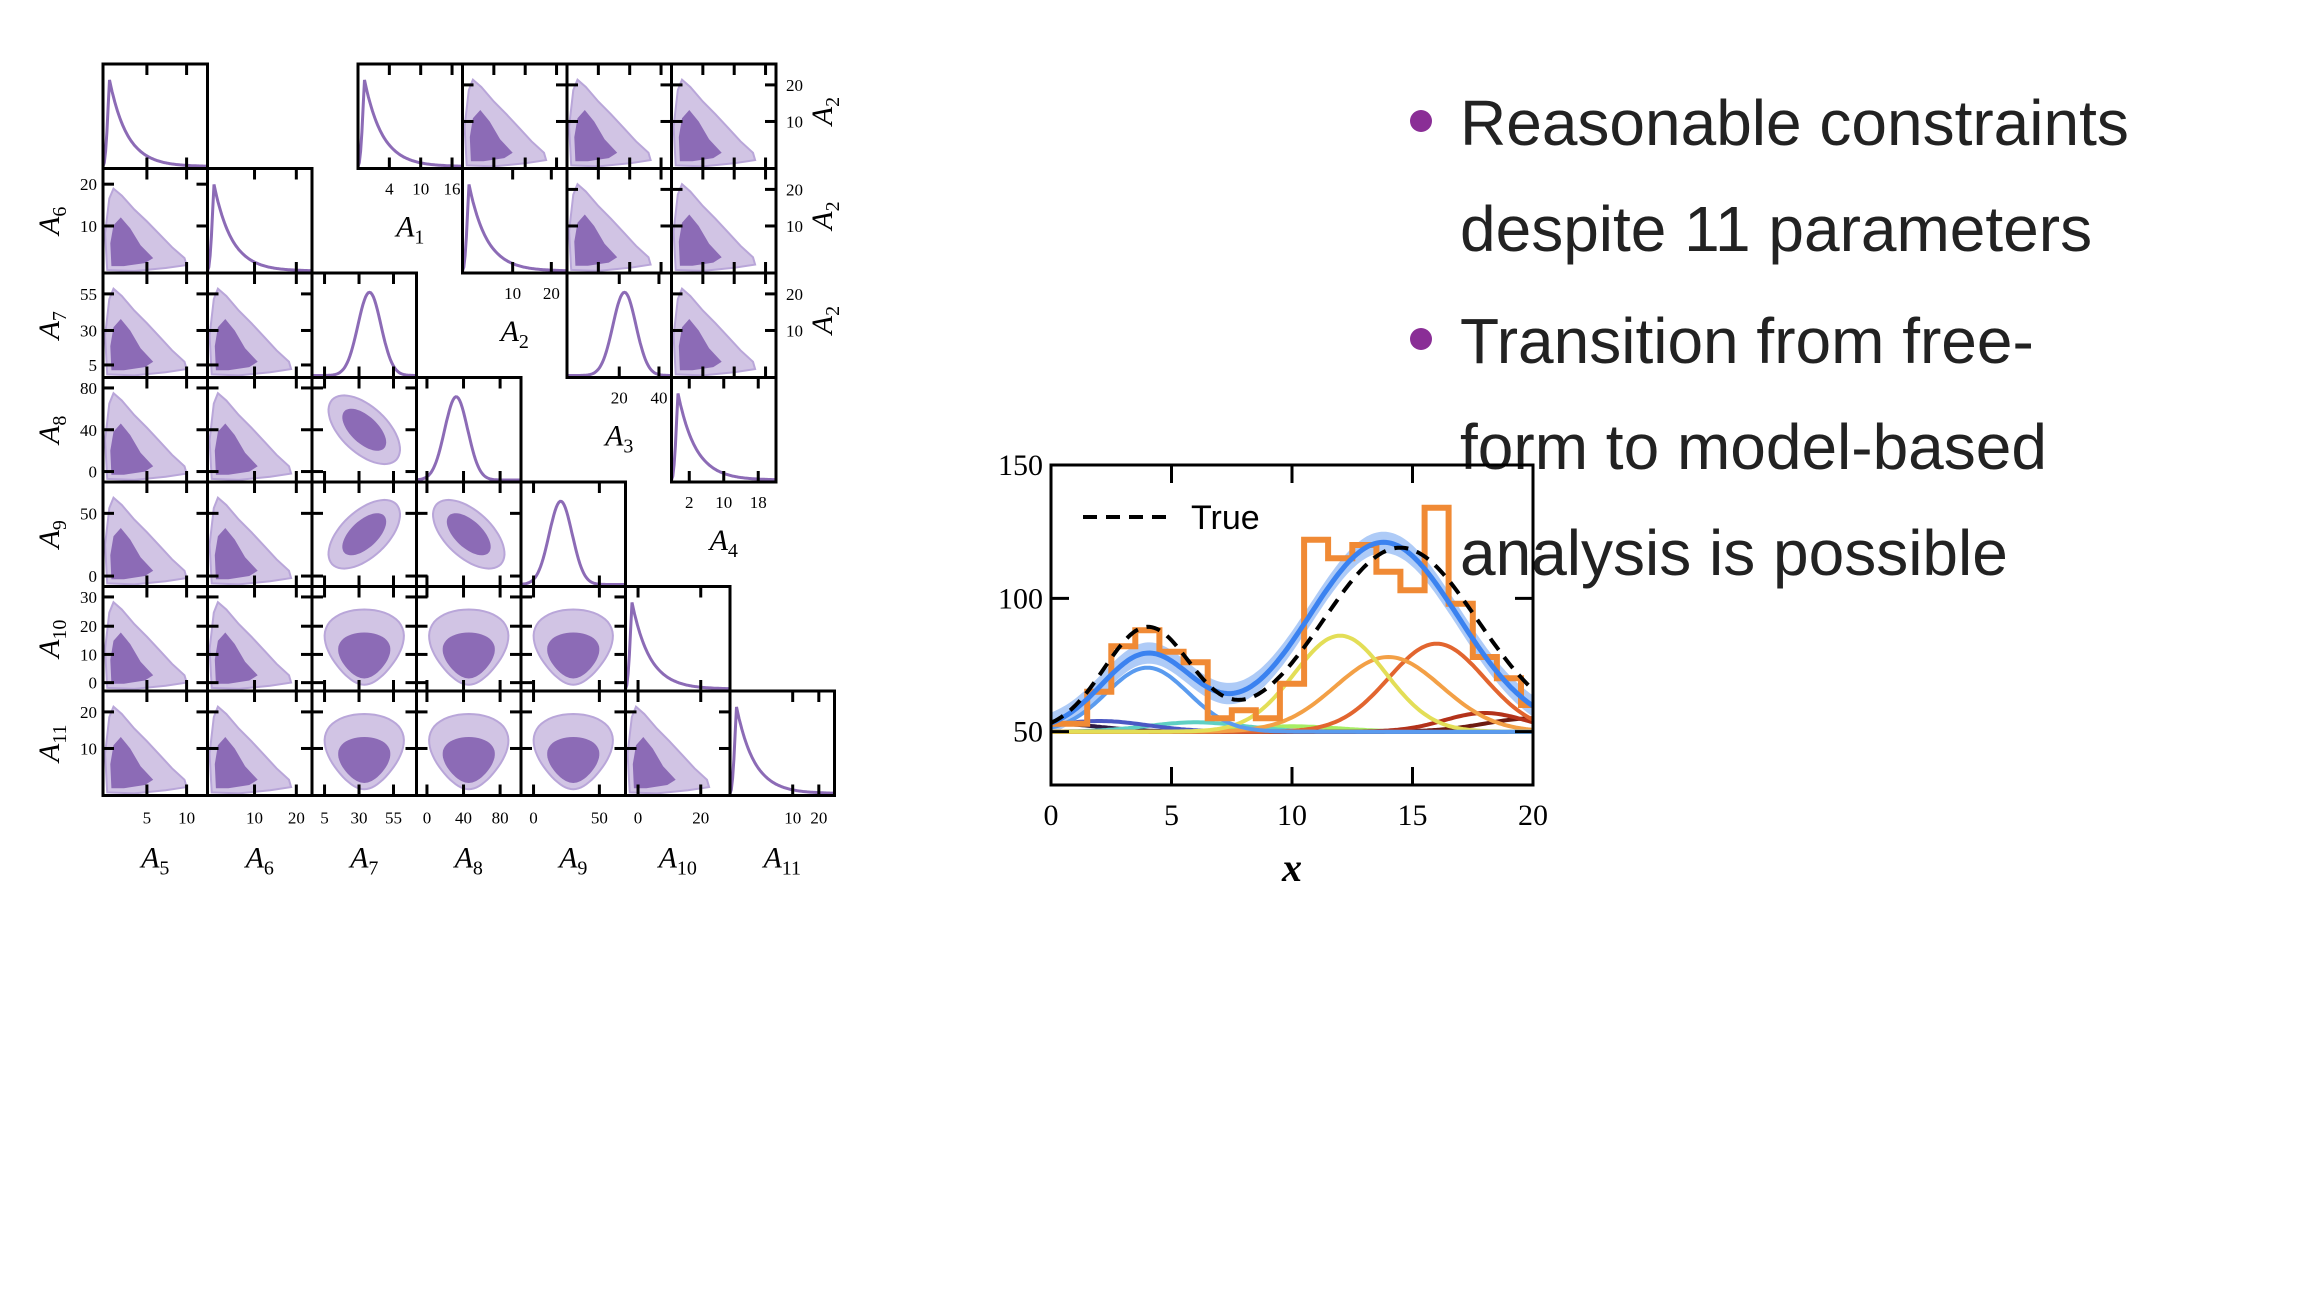 The width and height of the screenshot is (2310, 1306). I want to click on y-tick-label: 0, so click(93, 683).